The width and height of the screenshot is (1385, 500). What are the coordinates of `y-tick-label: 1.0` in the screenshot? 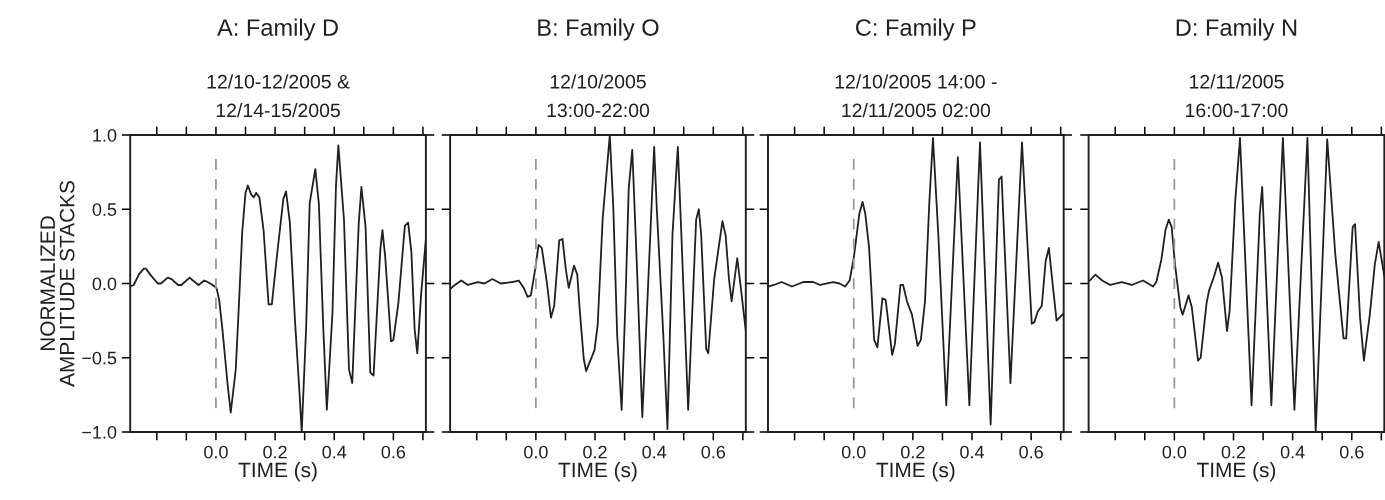 It's located at (105, 135).